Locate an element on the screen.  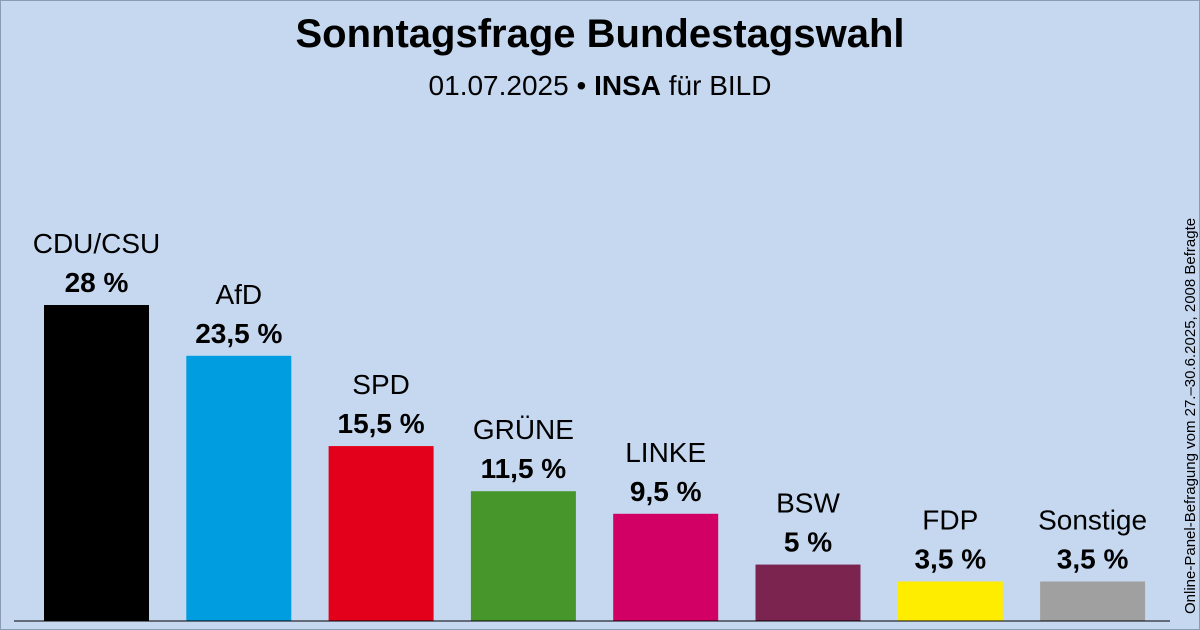
value-label-grüne: 11,5 % is located at coordinates (524, 468).